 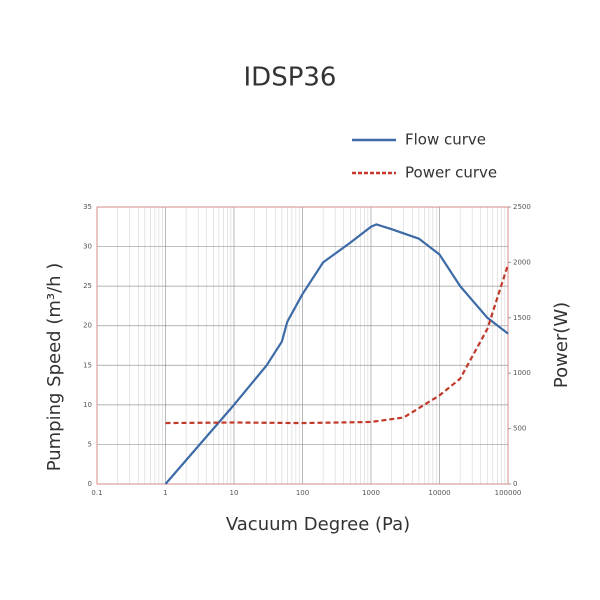 I want to click on y-axis-label: Pumping Speed (m³/h ), so click(x=54, y=367).